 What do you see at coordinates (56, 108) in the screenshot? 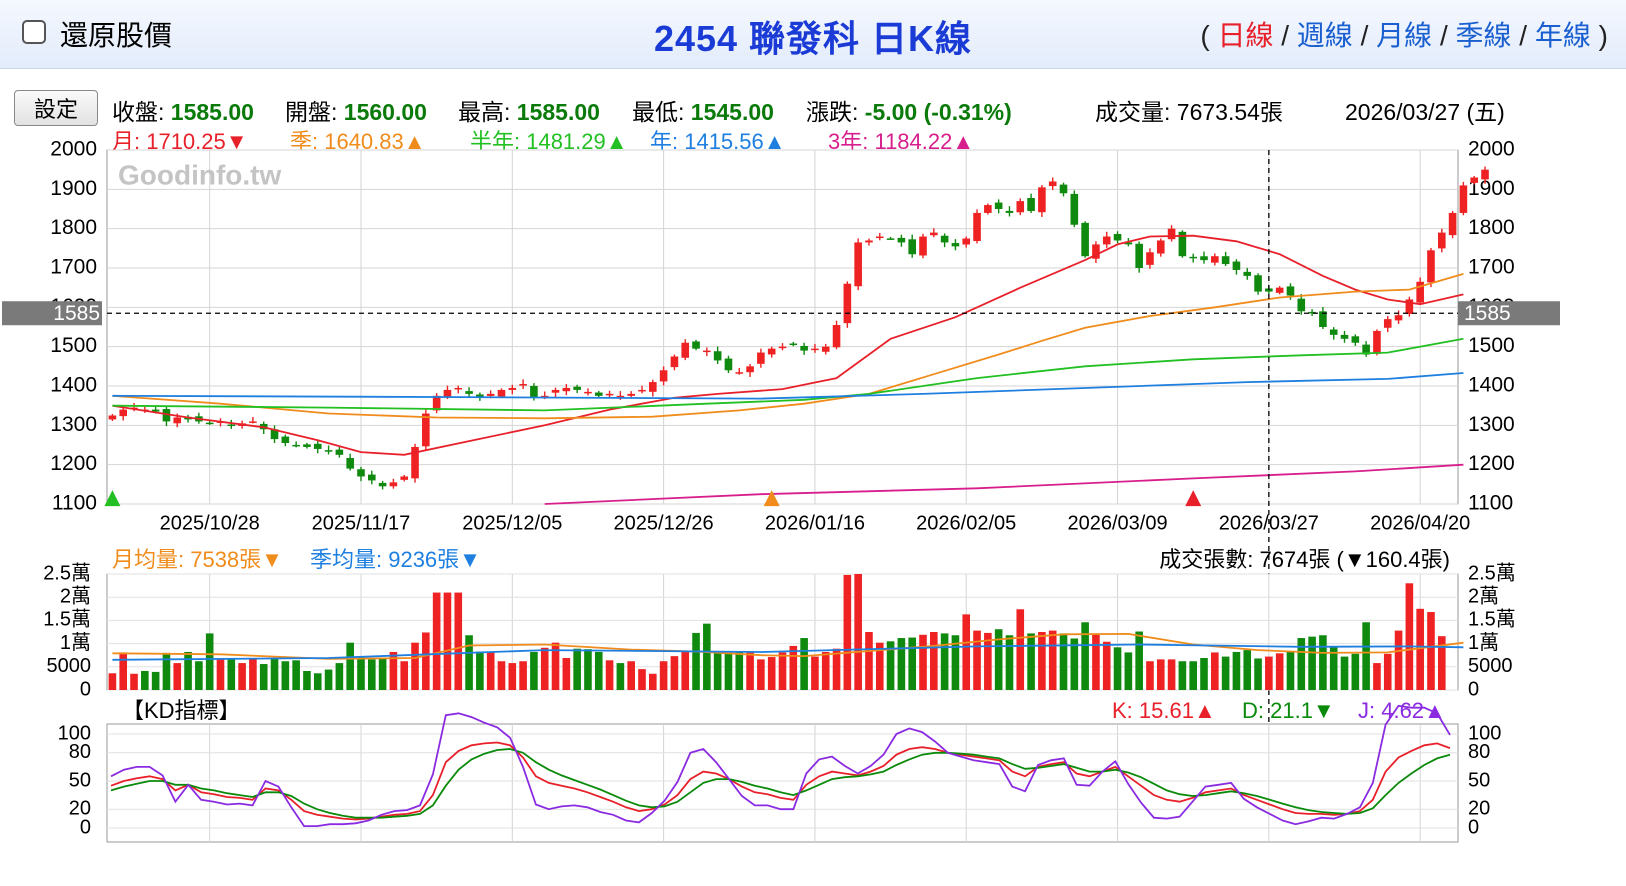
I see `settings-button: 設定` at bounding box center [56, 108].